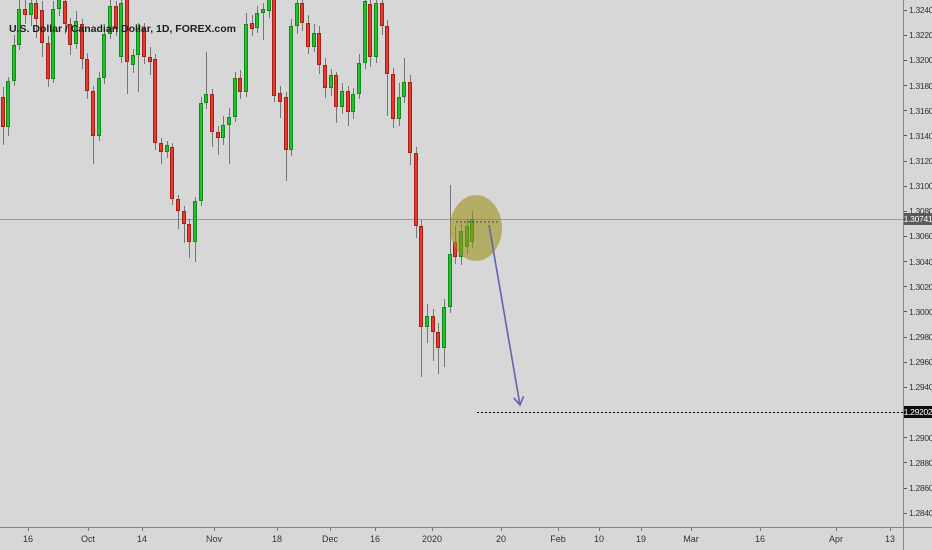 The width and height of the screenshot is (932, 550). What do you see at coordinates (451, 539) in the screenshot?
I see `time-axis: 16 Oct 14 Nov 18 Dec 16 2020 20 Feb 10 19 Mar 16 Apr 13` at bounding box center [451, 539].